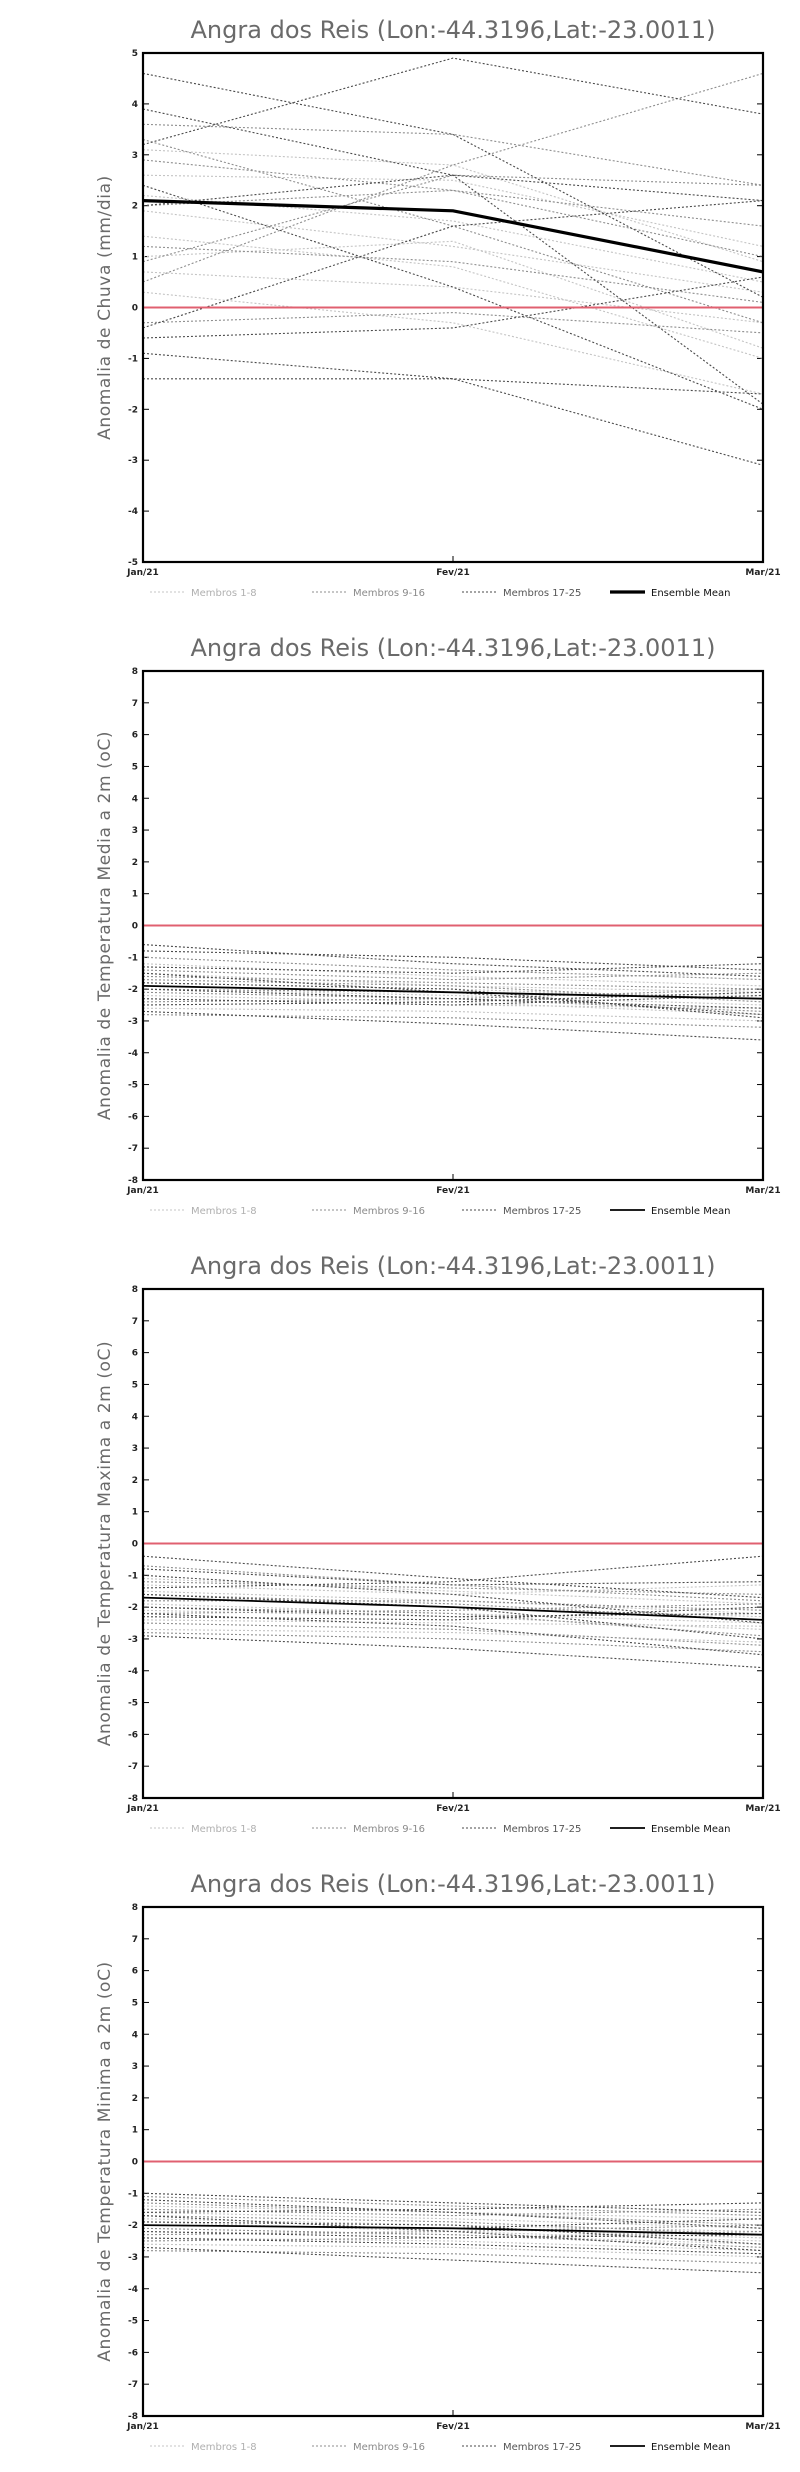 This screenshot has width=800, height=2472. Describe the element at coordinates (389, 593) in the screenshot. I see `legend-label: Membros 9-16` at that location.